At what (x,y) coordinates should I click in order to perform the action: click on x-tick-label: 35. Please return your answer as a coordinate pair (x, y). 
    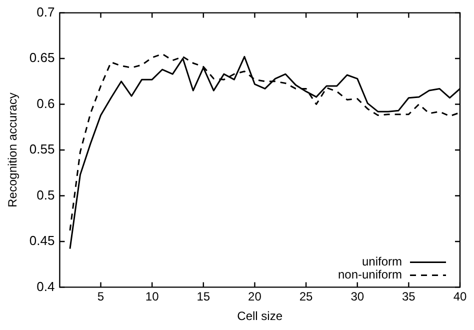
    Looking at the image, I should click on (409, 297).